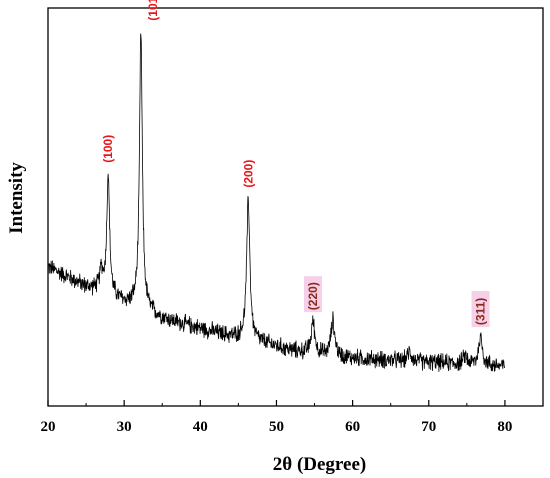 The width and height of the screenshot is (550, 478). I want to click on x-tick-label: 80, so click(504, 427).